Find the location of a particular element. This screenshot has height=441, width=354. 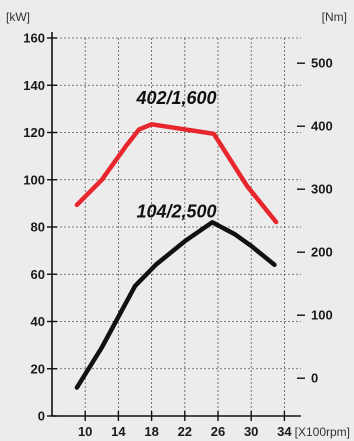

peak-annotation: 402/1,600 is located at coordinates (175, 98).